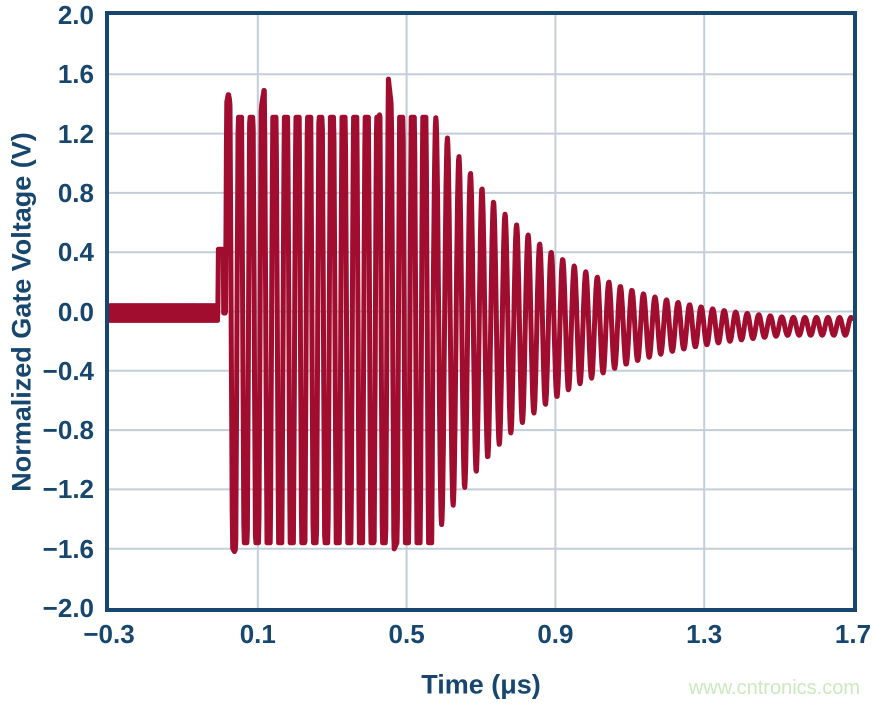 The height and width of the screenshot is (708, 874). What do you see at coordinates (75, 133) in the screenshot?
I see `y-tick-label: 1.2` at bounding box center [75, 133].